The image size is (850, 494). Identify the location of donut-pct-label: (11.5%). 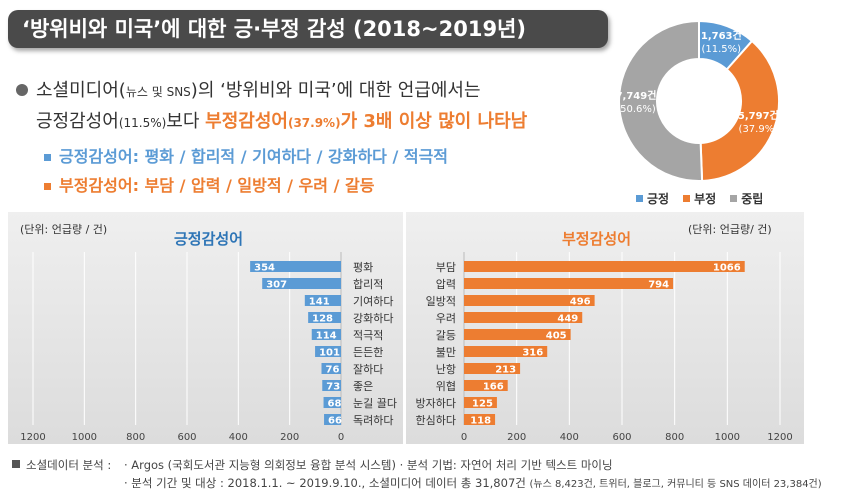
(722, 49).